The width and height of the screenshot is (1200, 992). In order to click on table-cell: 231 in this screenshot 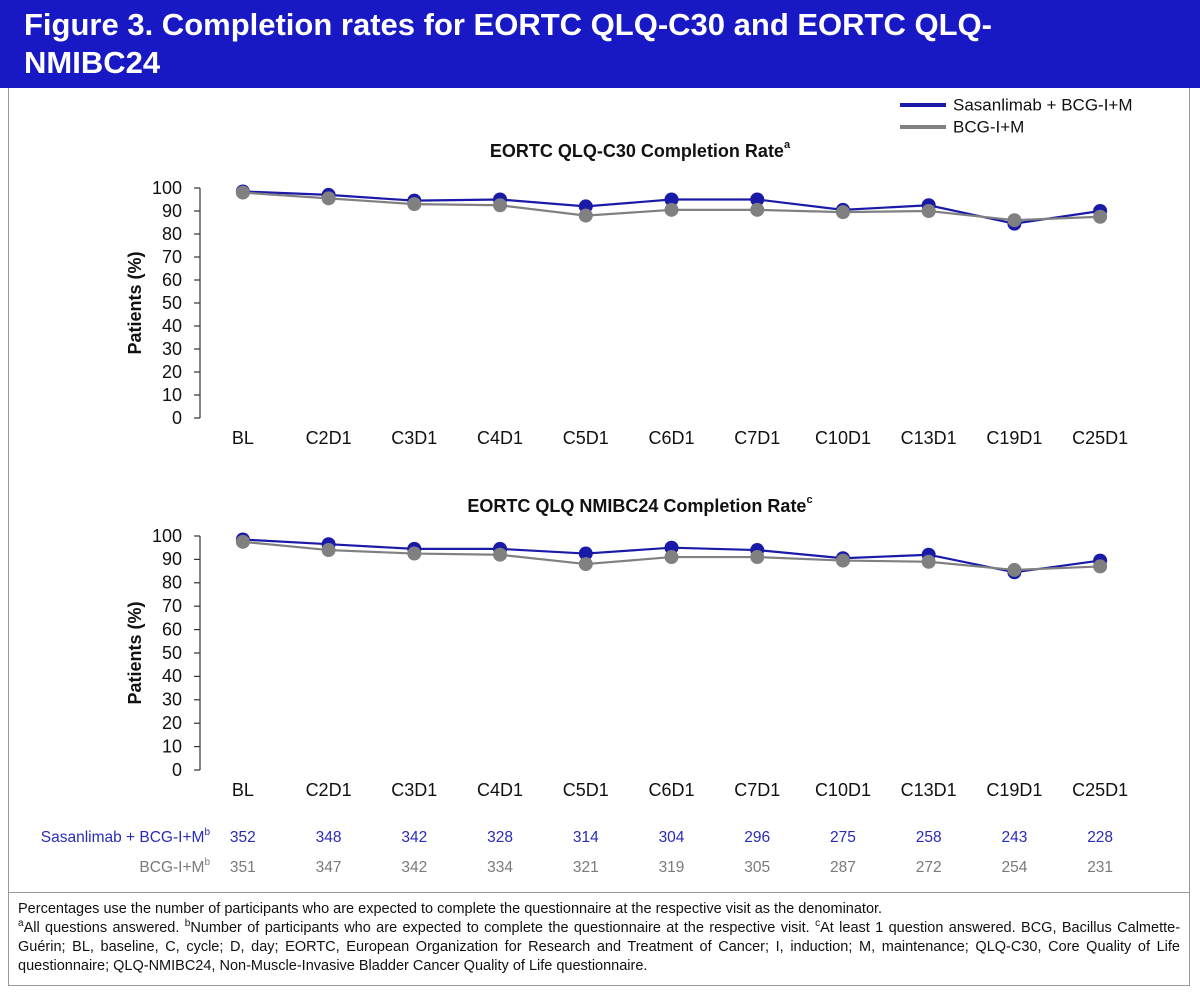, I will do `click(1100, 867)`.